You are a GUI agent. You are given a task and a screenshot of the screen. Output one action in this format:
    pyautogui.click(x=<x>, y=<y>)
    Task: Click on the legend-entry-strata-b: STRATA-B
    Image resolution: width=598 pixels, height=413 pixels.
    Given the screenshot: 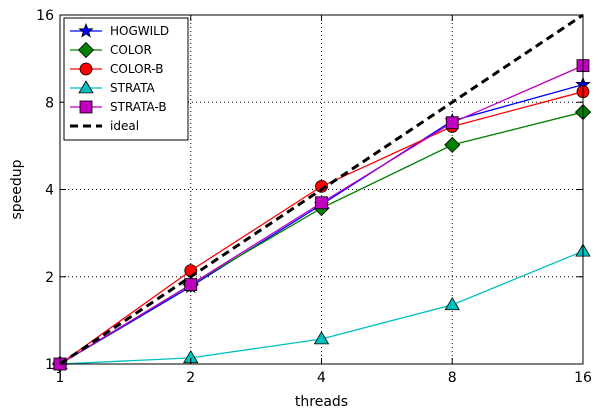 What is the action you would take?
    pyautogui.click(x=118, y=107)
    